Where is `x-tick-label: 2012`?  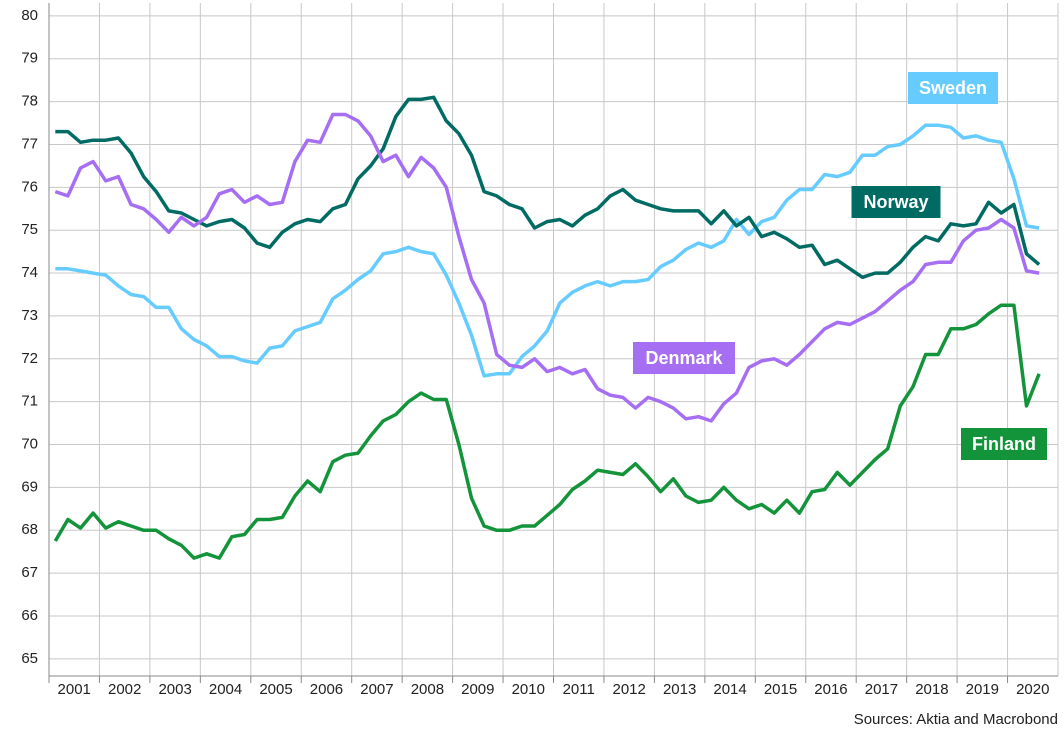
x-tick-label: 2012 is located at coordinates (628, 689).